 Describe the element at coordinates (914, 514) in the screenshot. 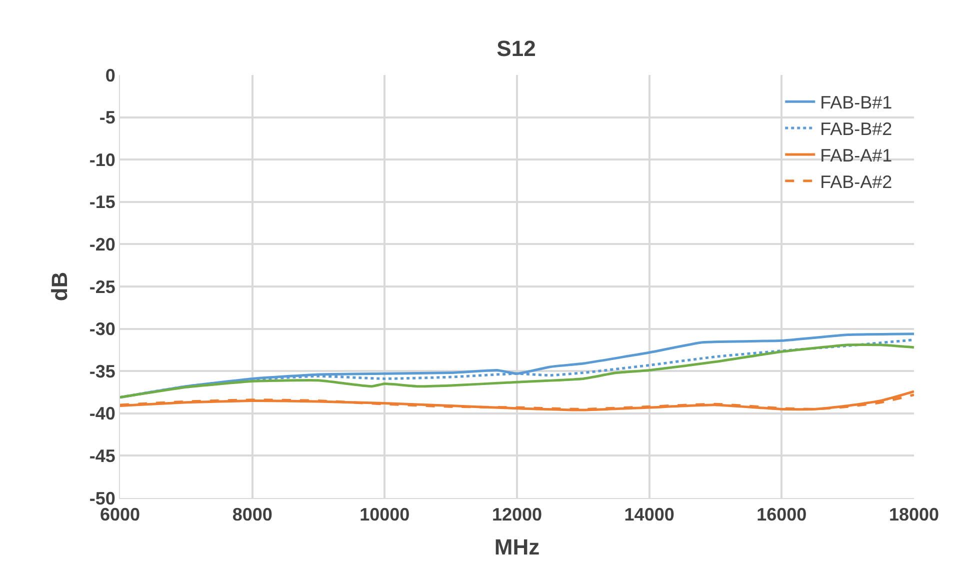

I see `x-tick-label: 18000` at that location.